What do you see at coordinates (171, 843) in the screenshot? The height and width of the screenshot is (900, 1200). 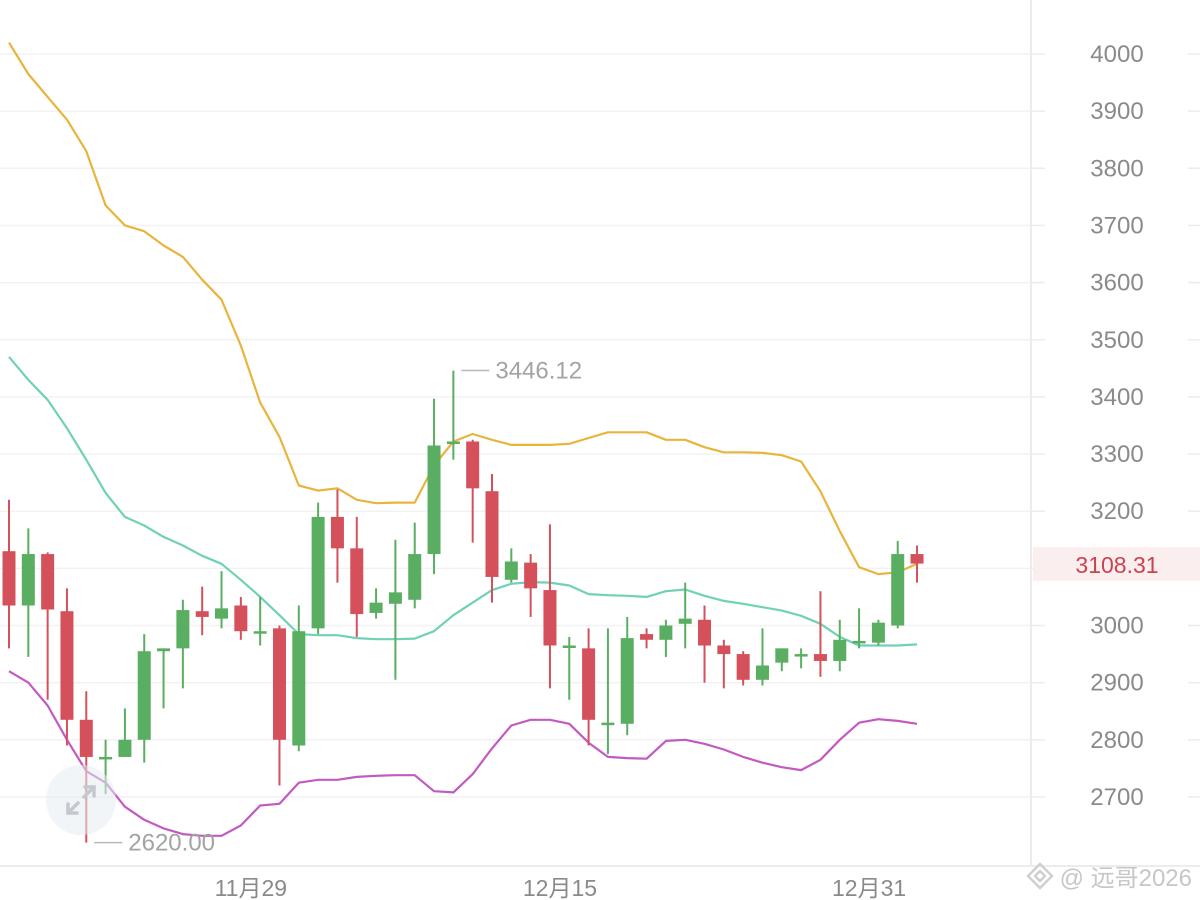 I see `low-annotation-label: 2620.00` at bounding box center [171, 843].